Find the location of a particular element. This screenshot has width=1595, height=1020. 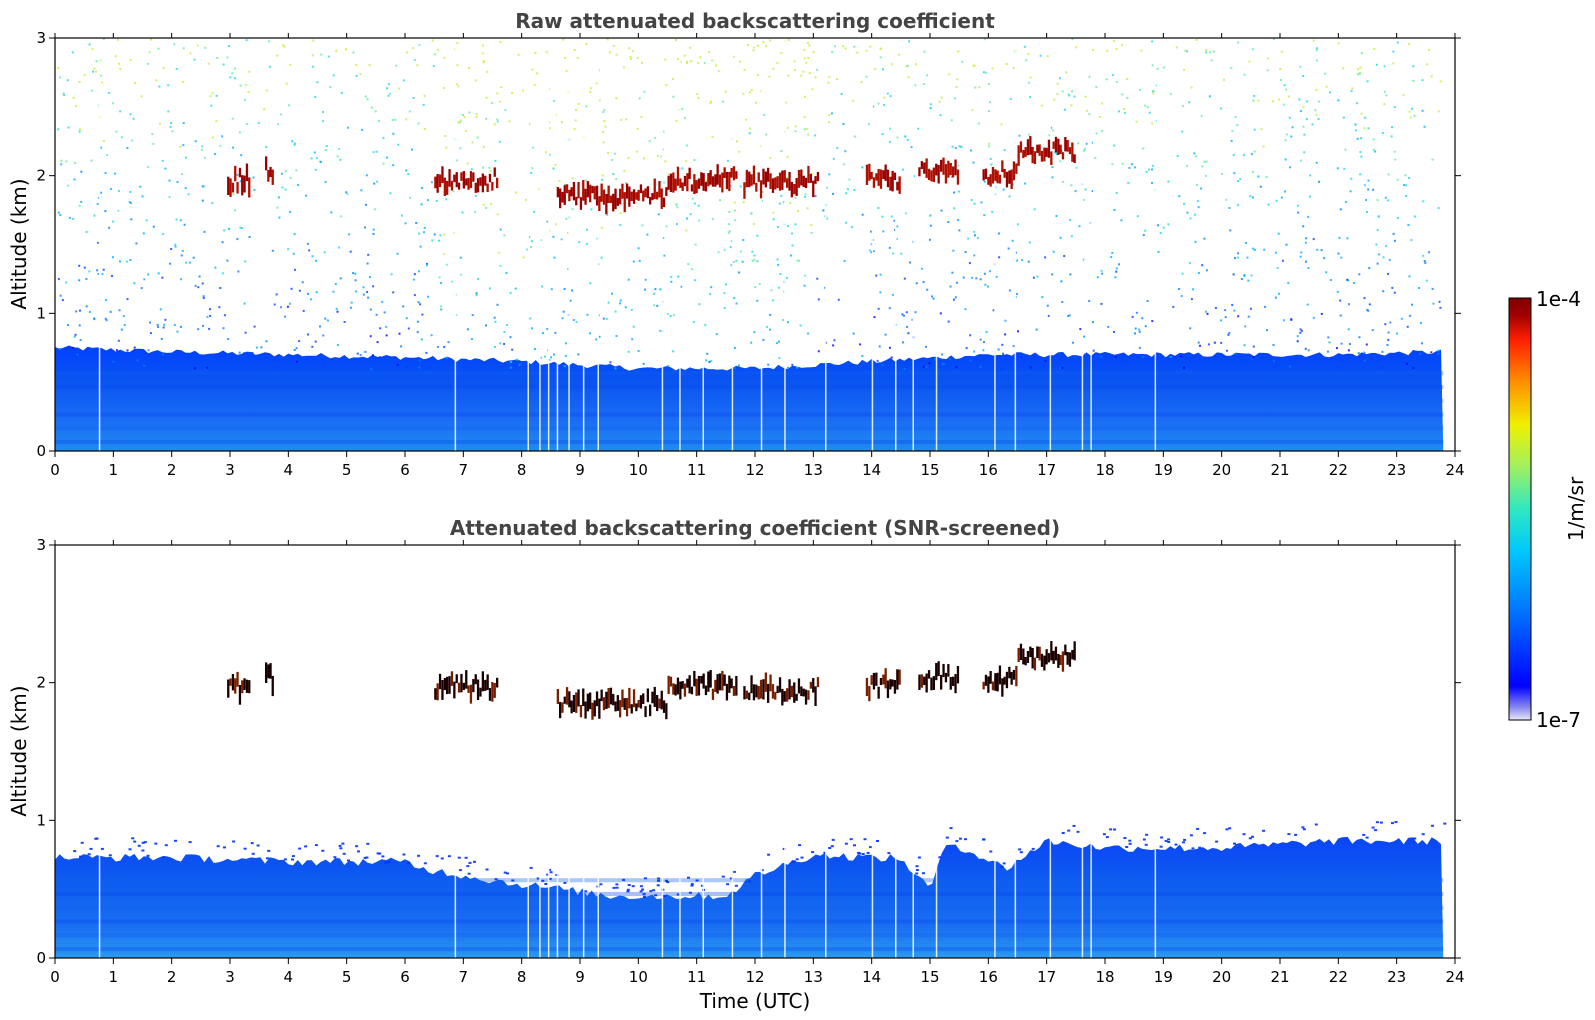

boundary-layer-band is located at coordinates (749, 949).